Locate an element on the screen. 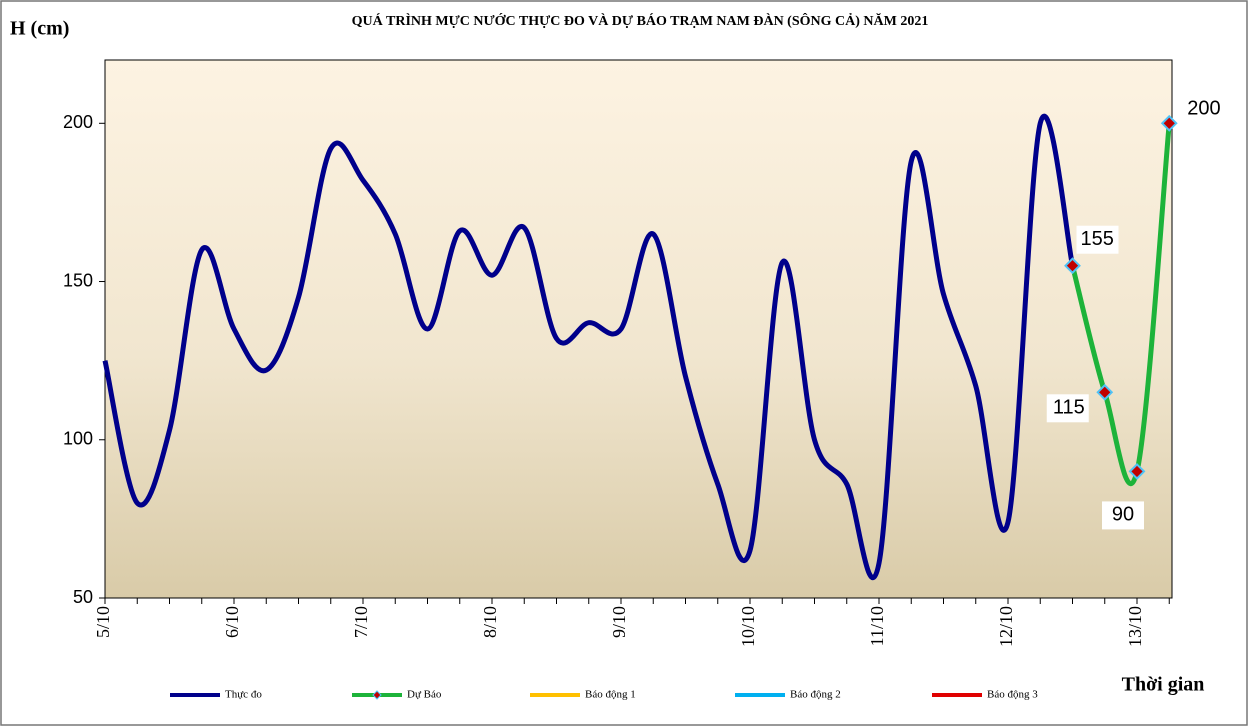  x-tick-label: 9/10 is located at coordinates (619, 622).